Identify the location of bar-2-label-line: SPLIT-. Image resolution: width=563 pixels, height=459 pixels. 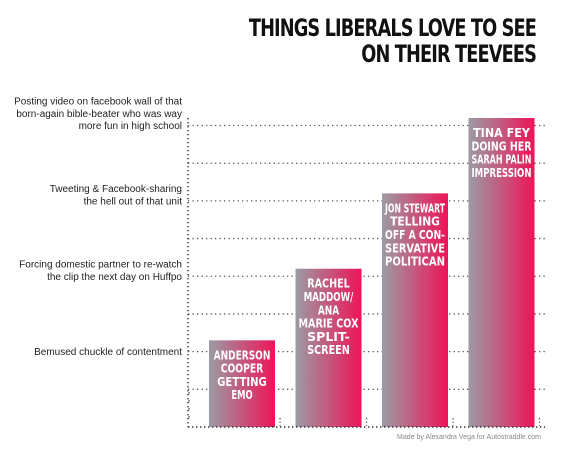
(328, 337).